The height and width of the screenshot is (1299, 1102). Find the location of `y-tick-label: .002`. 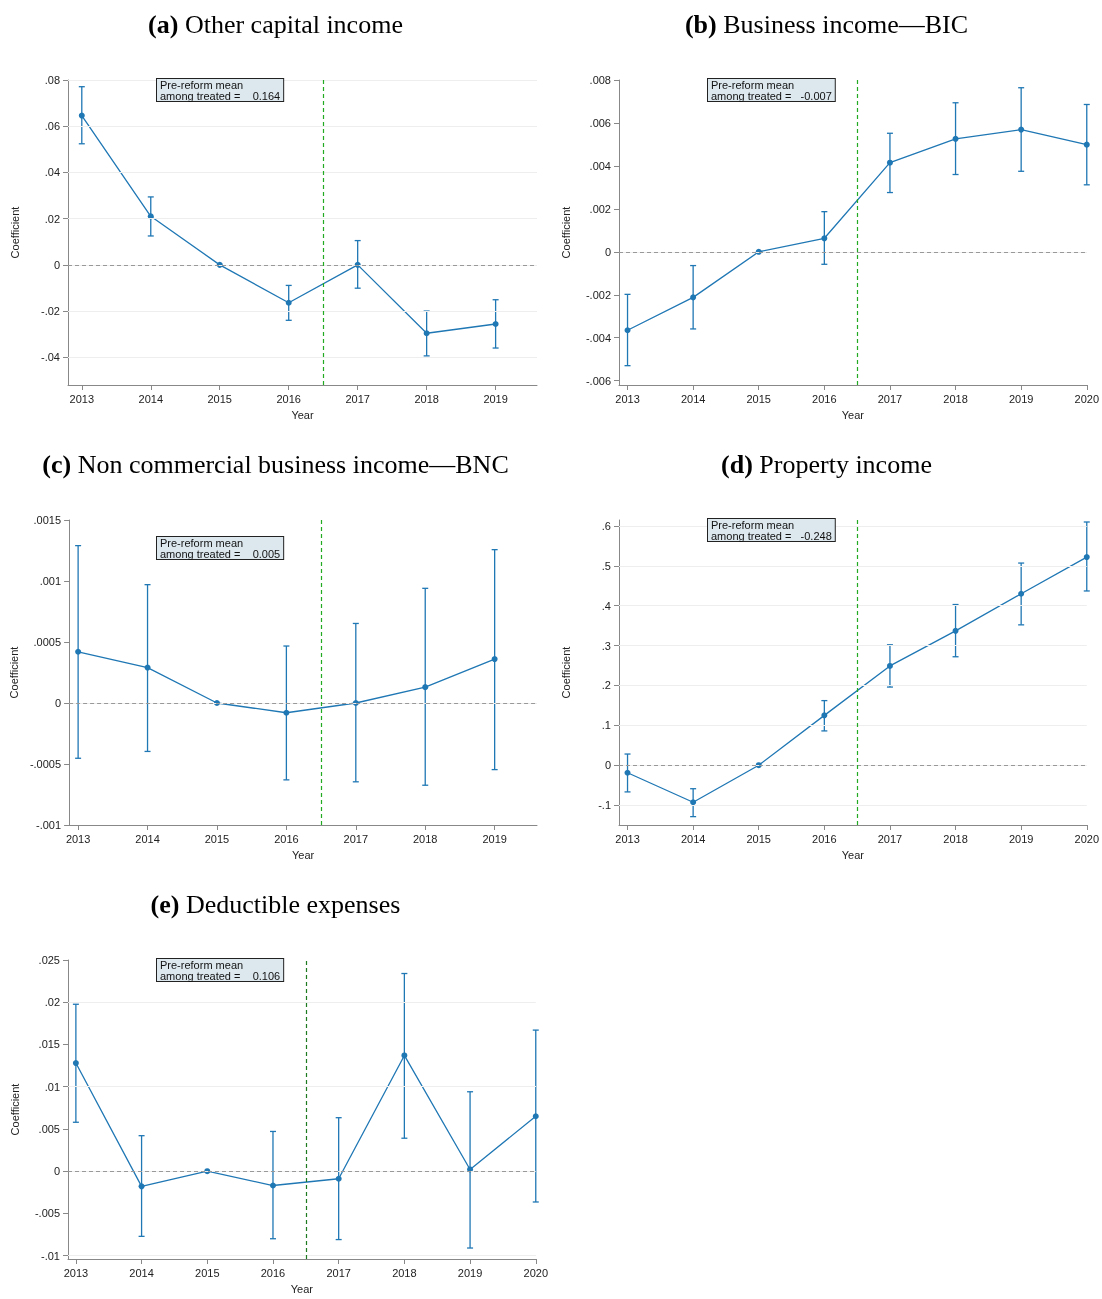

y-tick-label: .002 is located at coordinates (600, 208).